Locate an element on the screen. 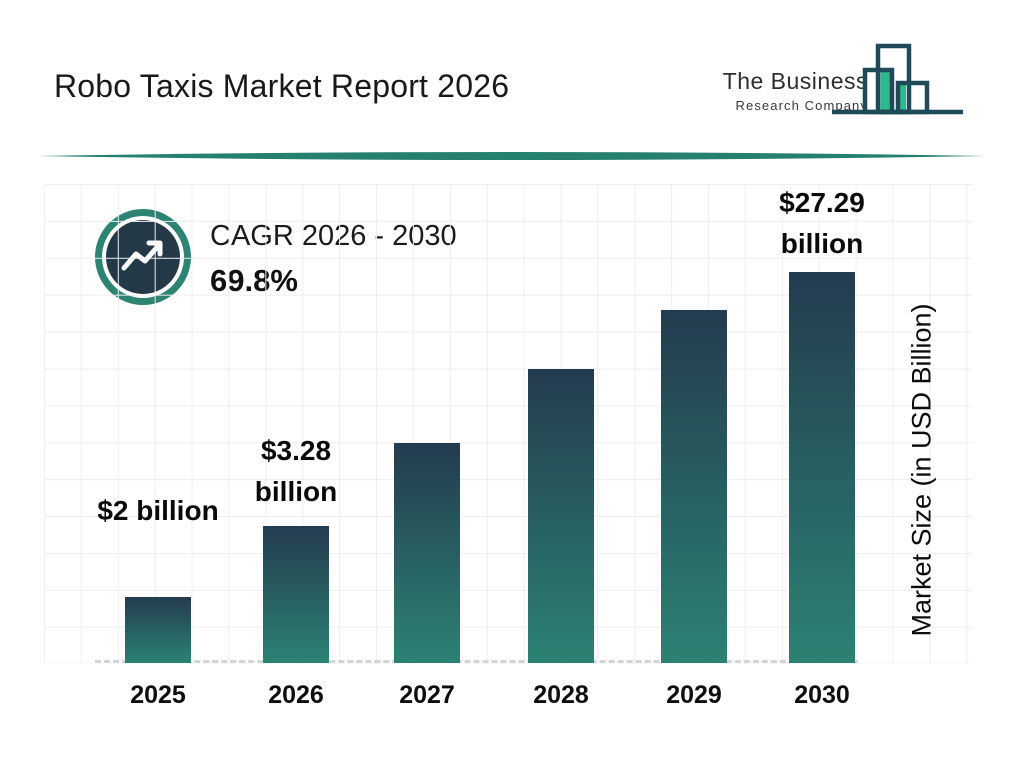 The height and width of the screenshot is (768, 1024). bar-2025 is located at coordinates (158, 630).